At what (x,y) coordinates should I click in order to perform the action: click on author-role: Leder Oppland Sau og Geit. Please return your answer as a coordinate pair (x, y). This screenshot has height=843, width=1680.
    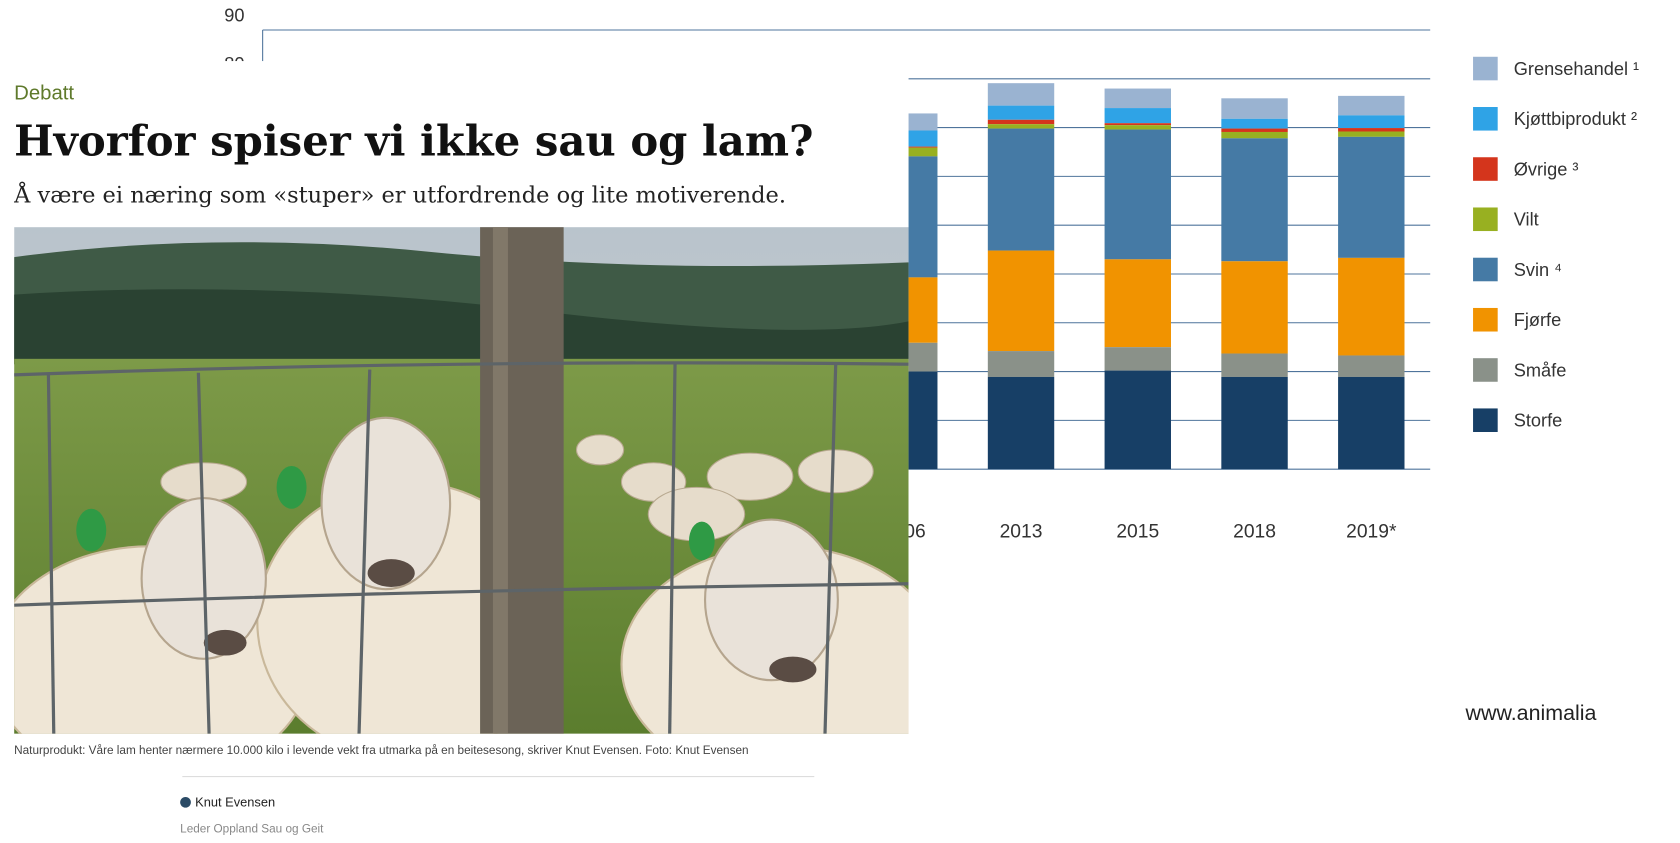
    Looking at the image, I should click on (252, 828).